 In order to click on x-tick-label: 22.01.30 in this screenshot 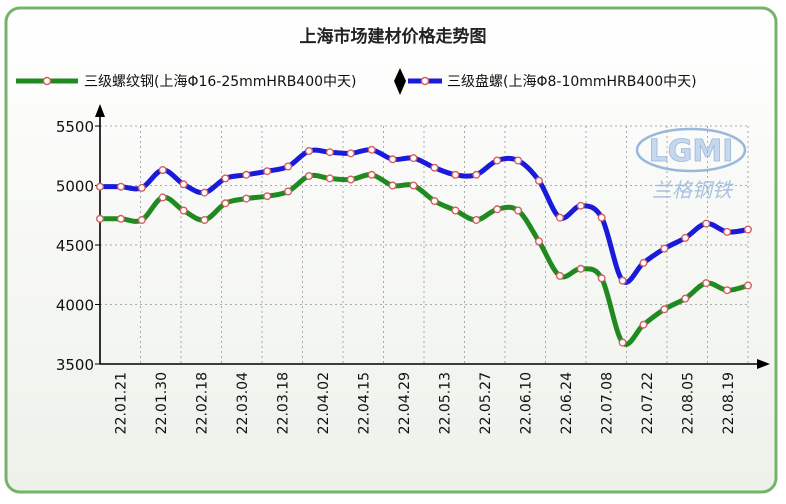, I will do `click(162, 403)`.